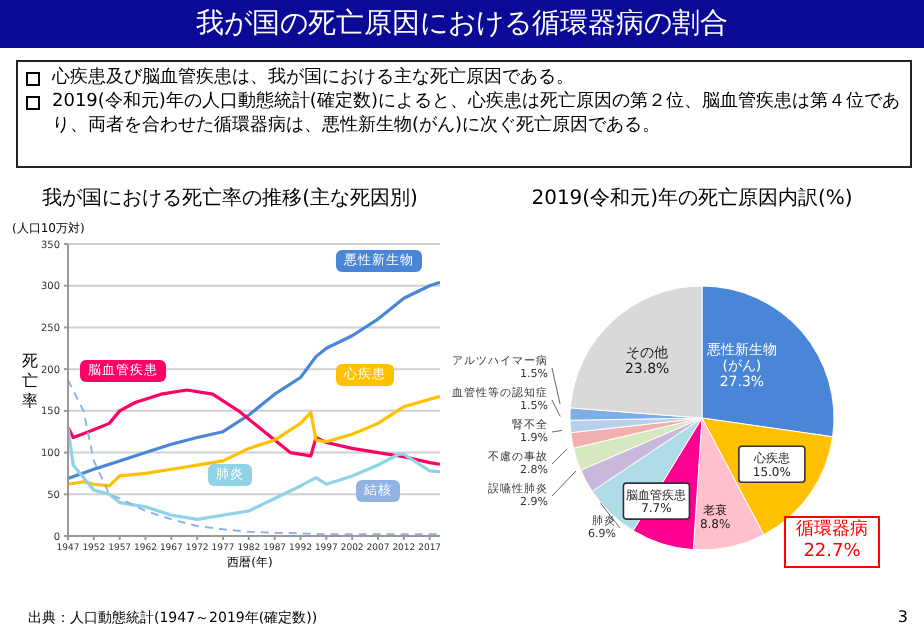  I want to click on text: 我が国の死亡原因における循環器病の割合, so click(462, 24).